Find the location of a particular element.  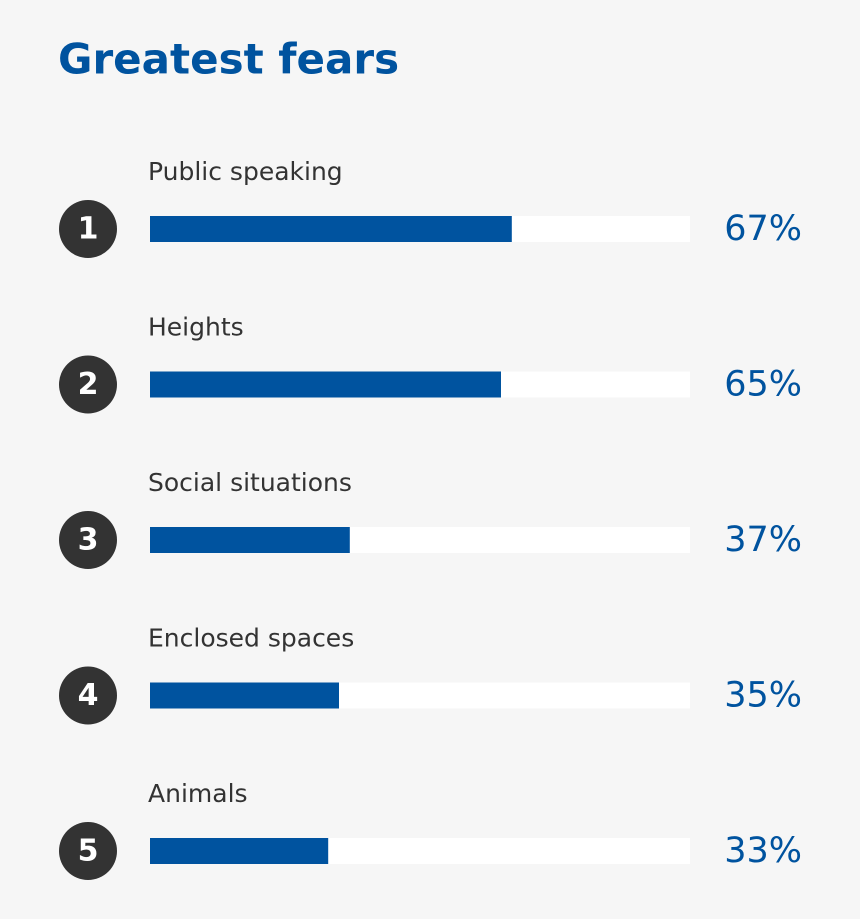

rank-number: 5 is located at coordinates (88, 851).